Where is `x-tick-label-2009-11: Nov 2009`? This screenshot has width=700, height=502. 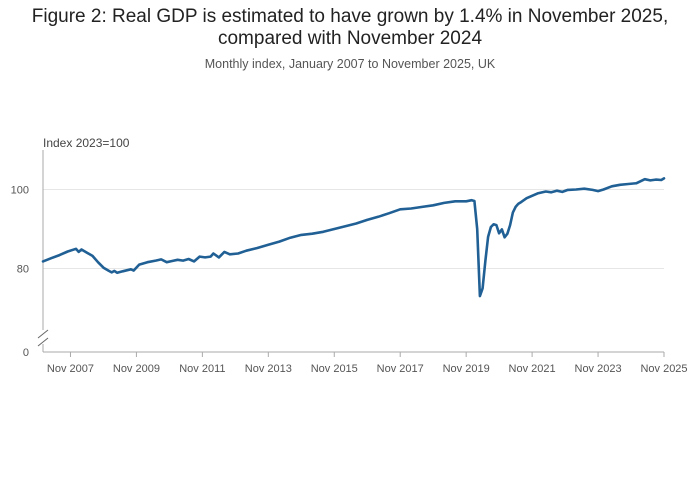
x-tick-label-2009-11: Nov 2009 is located at coordinates (136, 369).